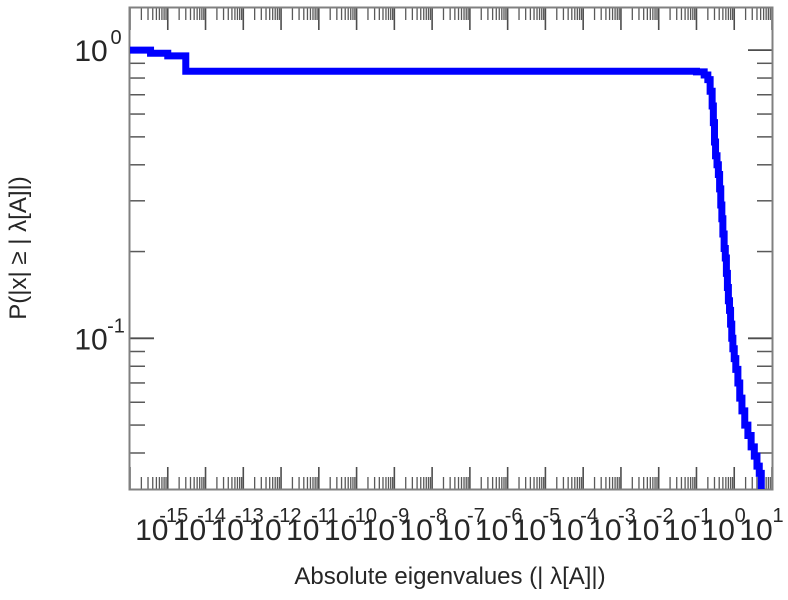 This screenshot has width=788, height=600. Describe the element at coordinates (552, 516) in the screenshot. I see `x-tick-exponent: -5` at that location.